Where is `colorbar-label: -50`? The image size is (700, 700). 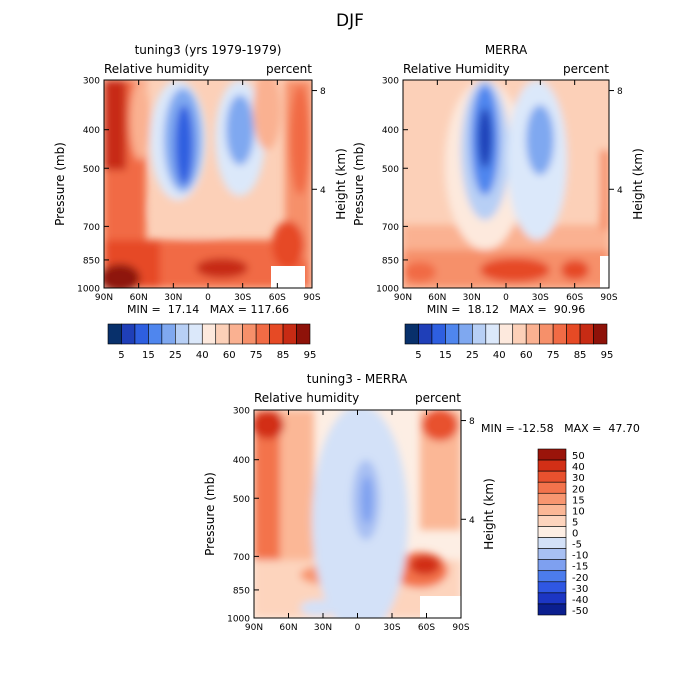
colorbar-label: -50 is located at coordinates (580, 611).